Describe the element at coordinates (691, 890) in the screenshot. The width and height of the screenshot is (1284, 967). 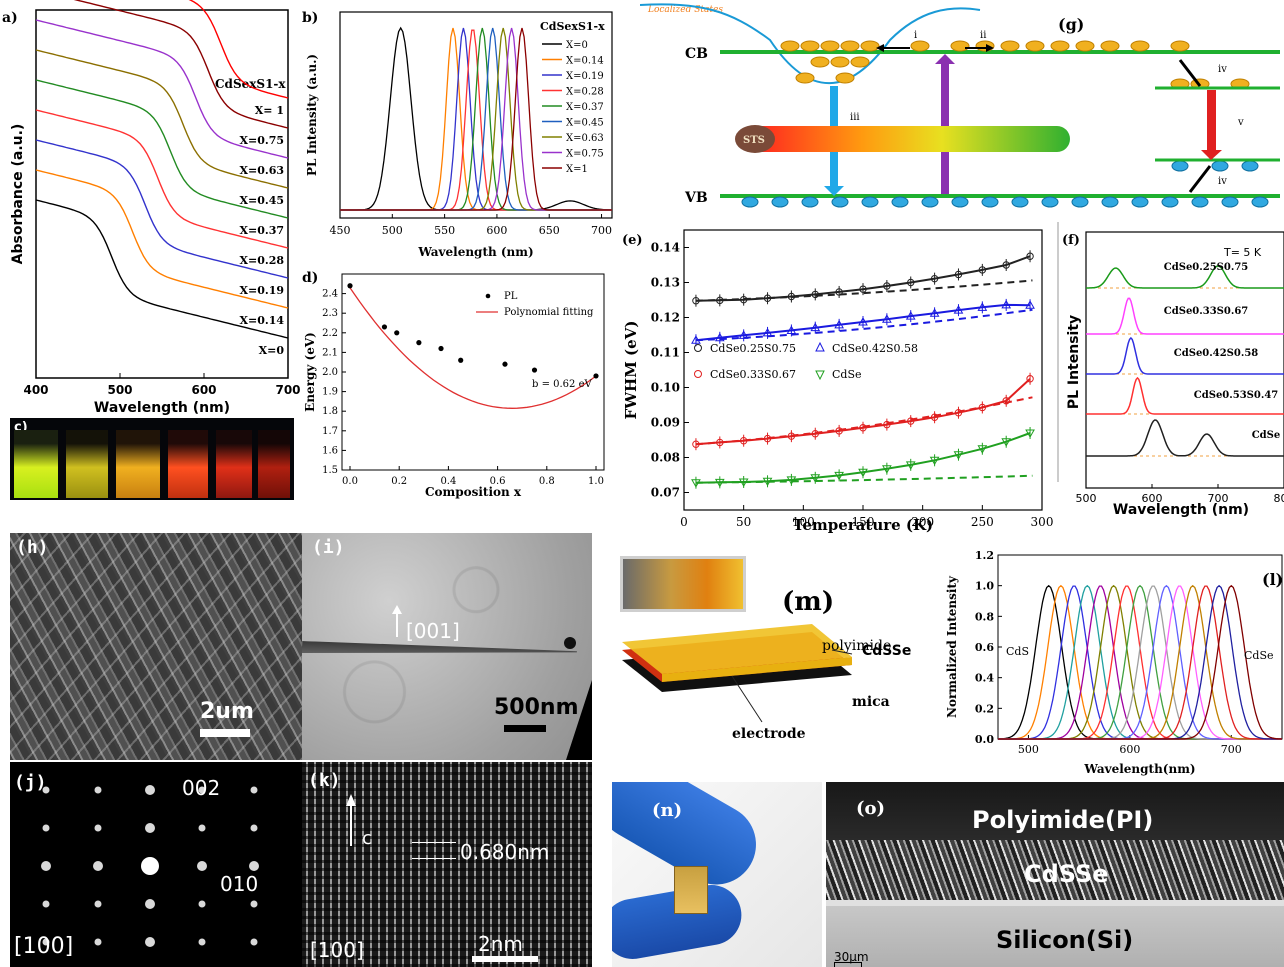
I see `flexible-device` at that location.